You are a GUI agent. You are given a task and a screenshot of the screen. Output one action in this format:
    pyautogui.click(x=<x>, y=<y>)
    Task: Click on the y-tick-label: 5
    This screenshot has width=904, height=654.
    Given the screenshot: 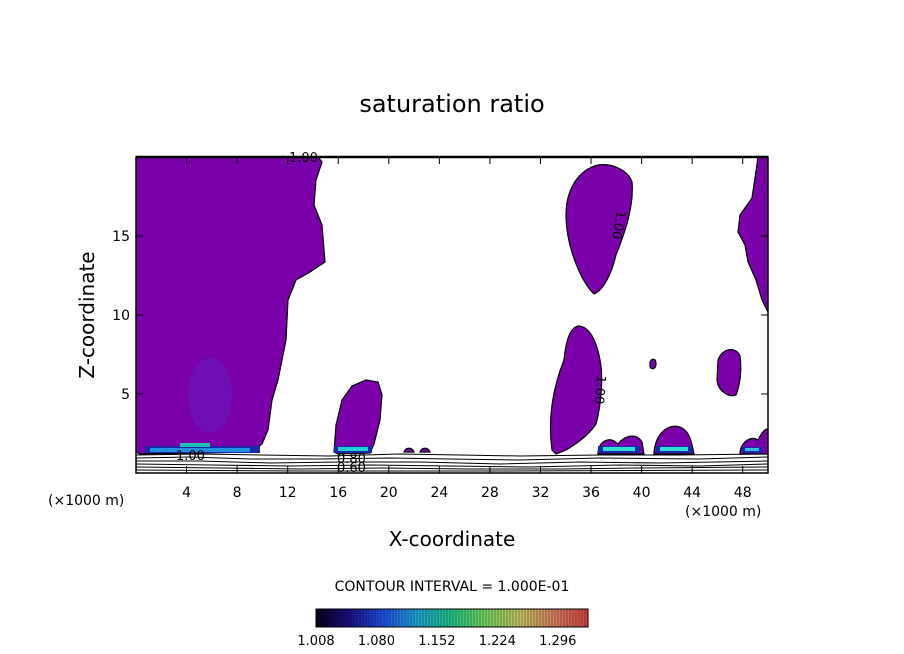 What is the action you would take?
    pyautogui.click(x=125, y=395)
    